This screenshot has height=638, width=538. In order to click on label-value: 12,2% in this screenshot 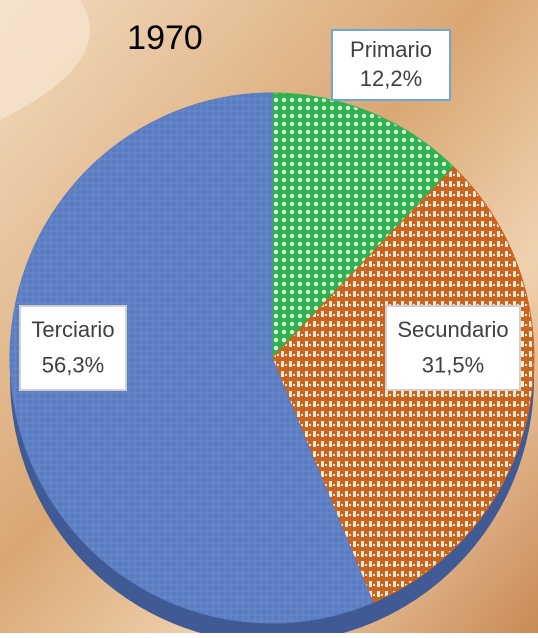, I will do `click(391, 78)`.